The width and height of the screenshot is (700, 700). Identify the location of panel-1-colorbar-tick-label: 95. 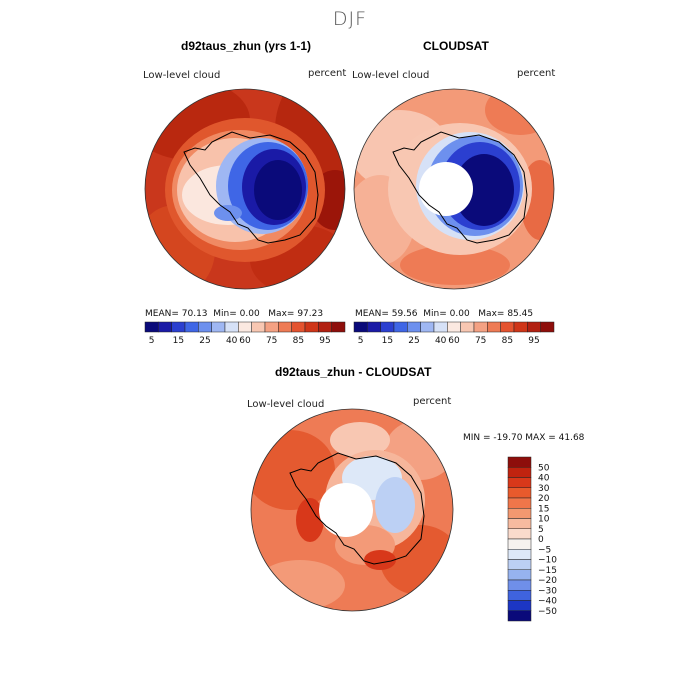
(324, 341).